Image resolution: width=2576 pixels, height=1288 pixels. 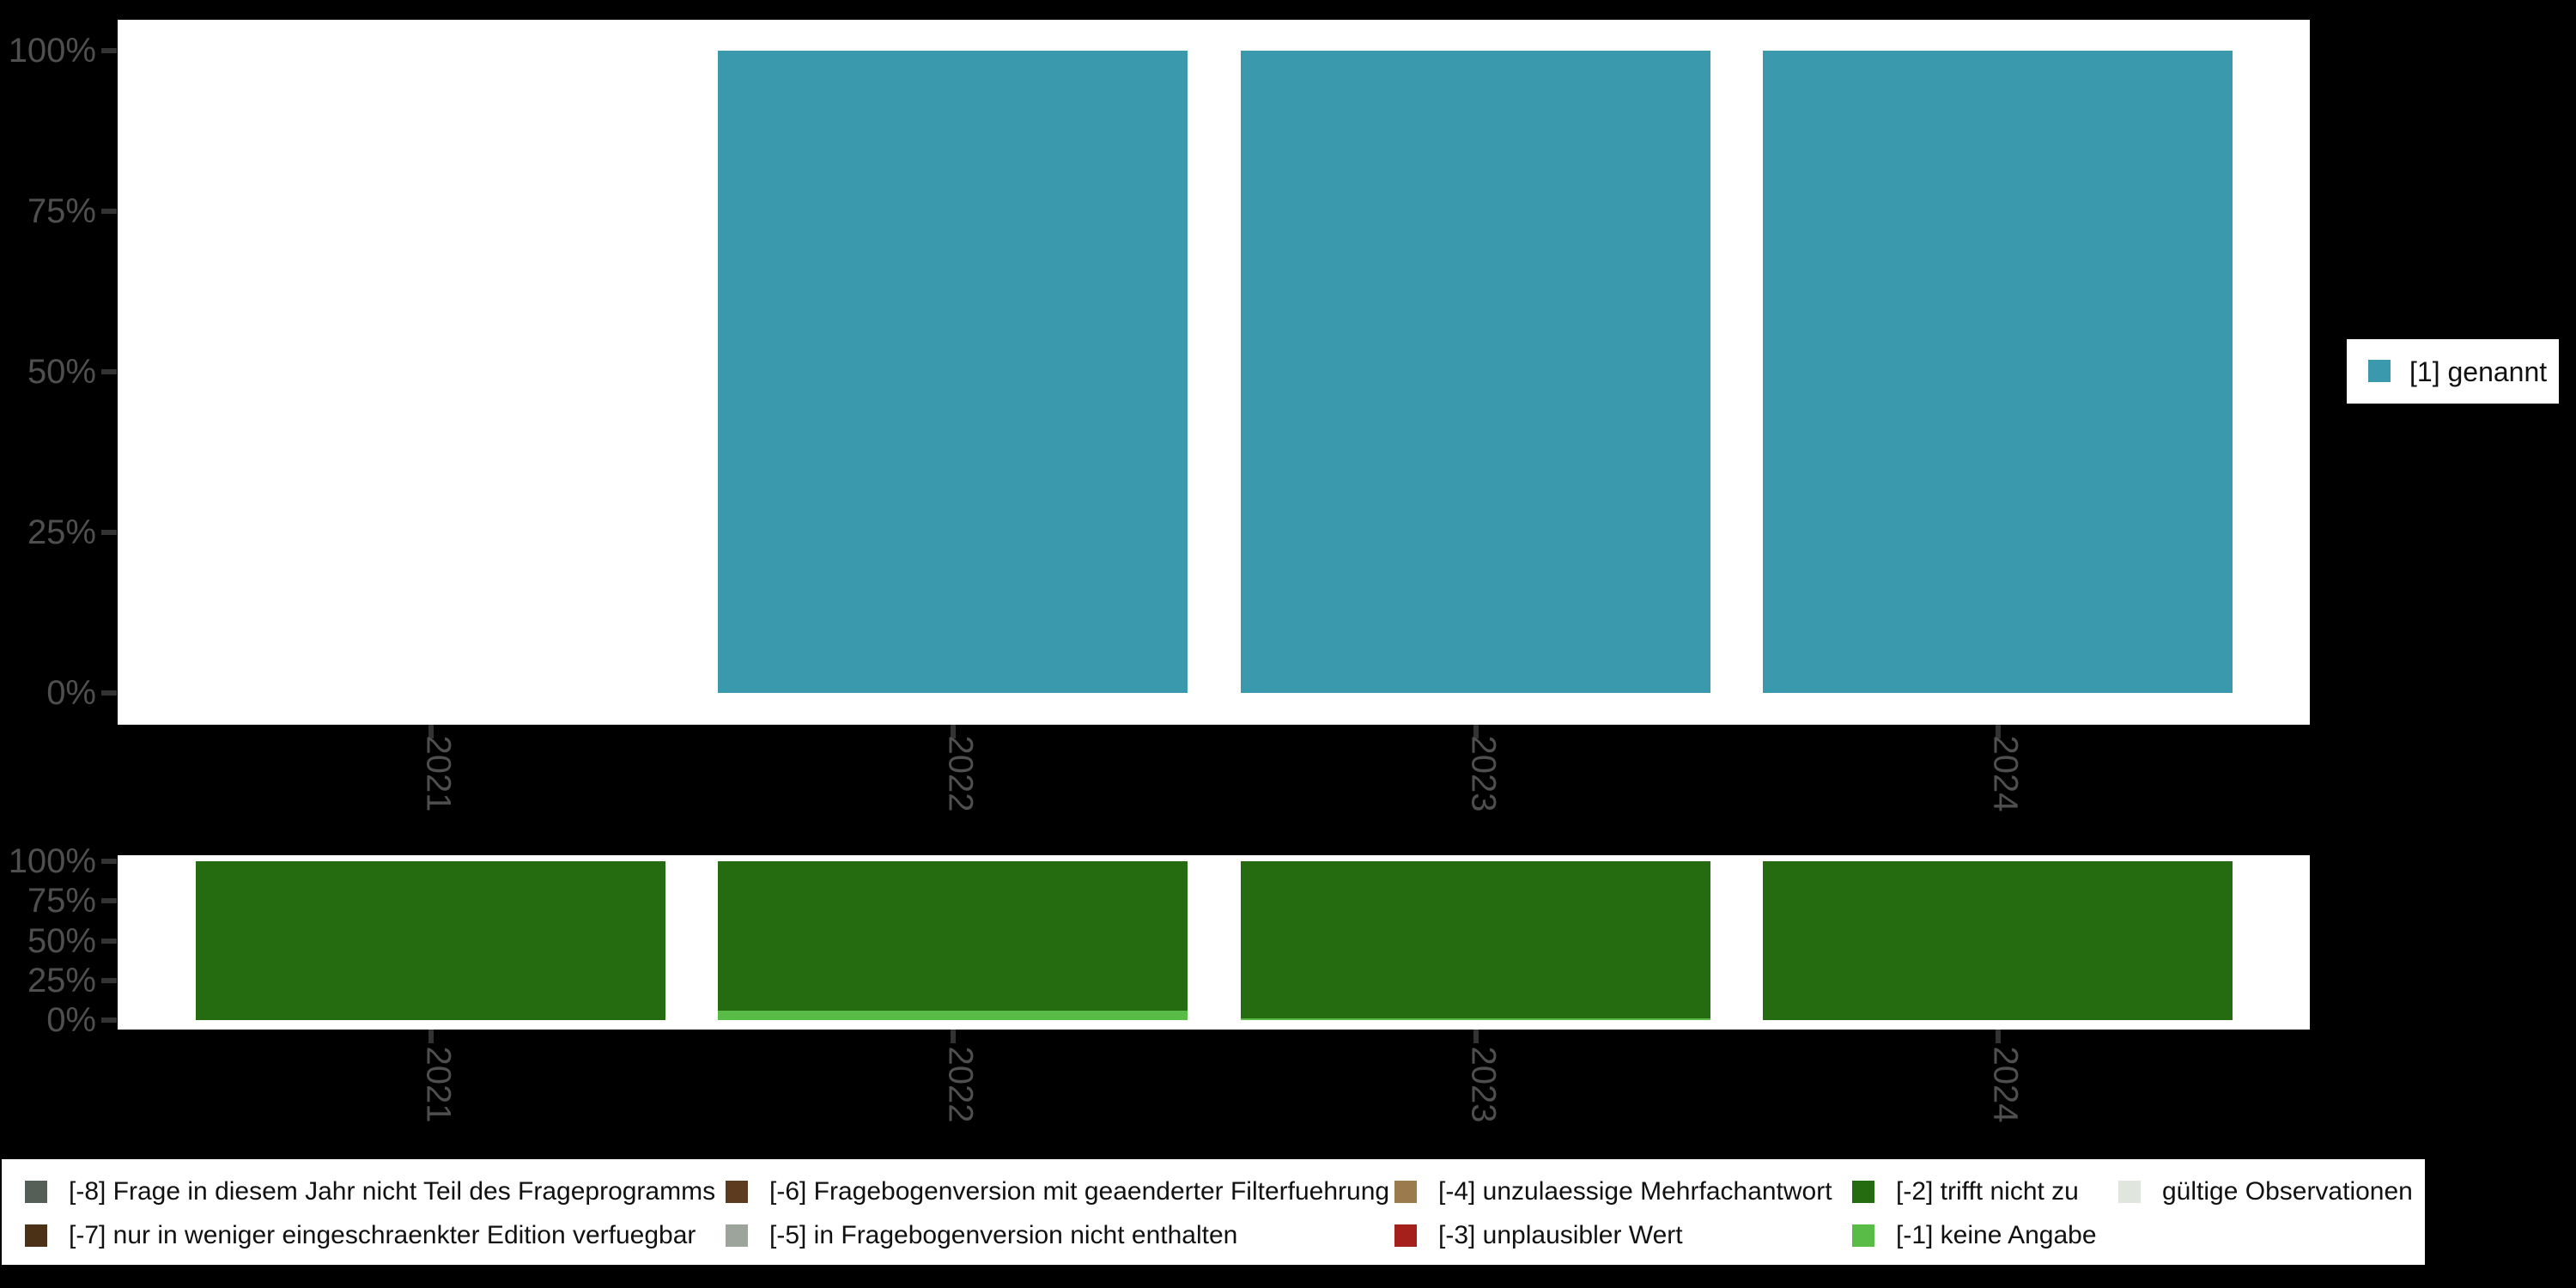 I want to click on legend-item-label: gültige Observationen, so click(x=2287, y=1191).